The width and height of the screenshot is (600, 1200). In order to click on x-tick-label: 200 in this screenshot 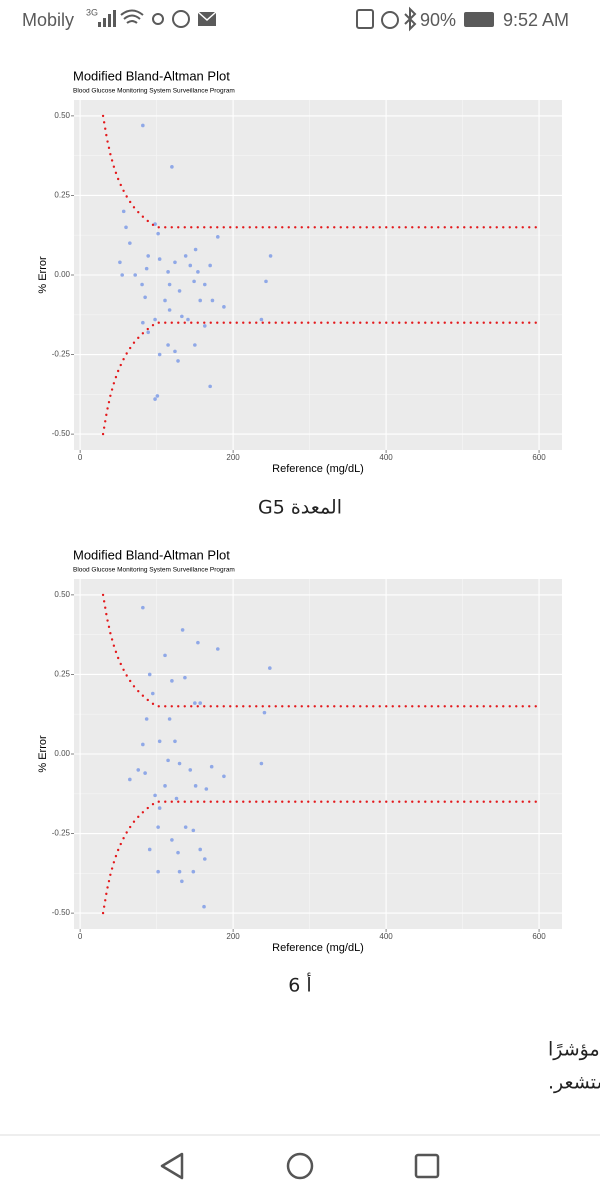, I will do `click(233, 936)`.